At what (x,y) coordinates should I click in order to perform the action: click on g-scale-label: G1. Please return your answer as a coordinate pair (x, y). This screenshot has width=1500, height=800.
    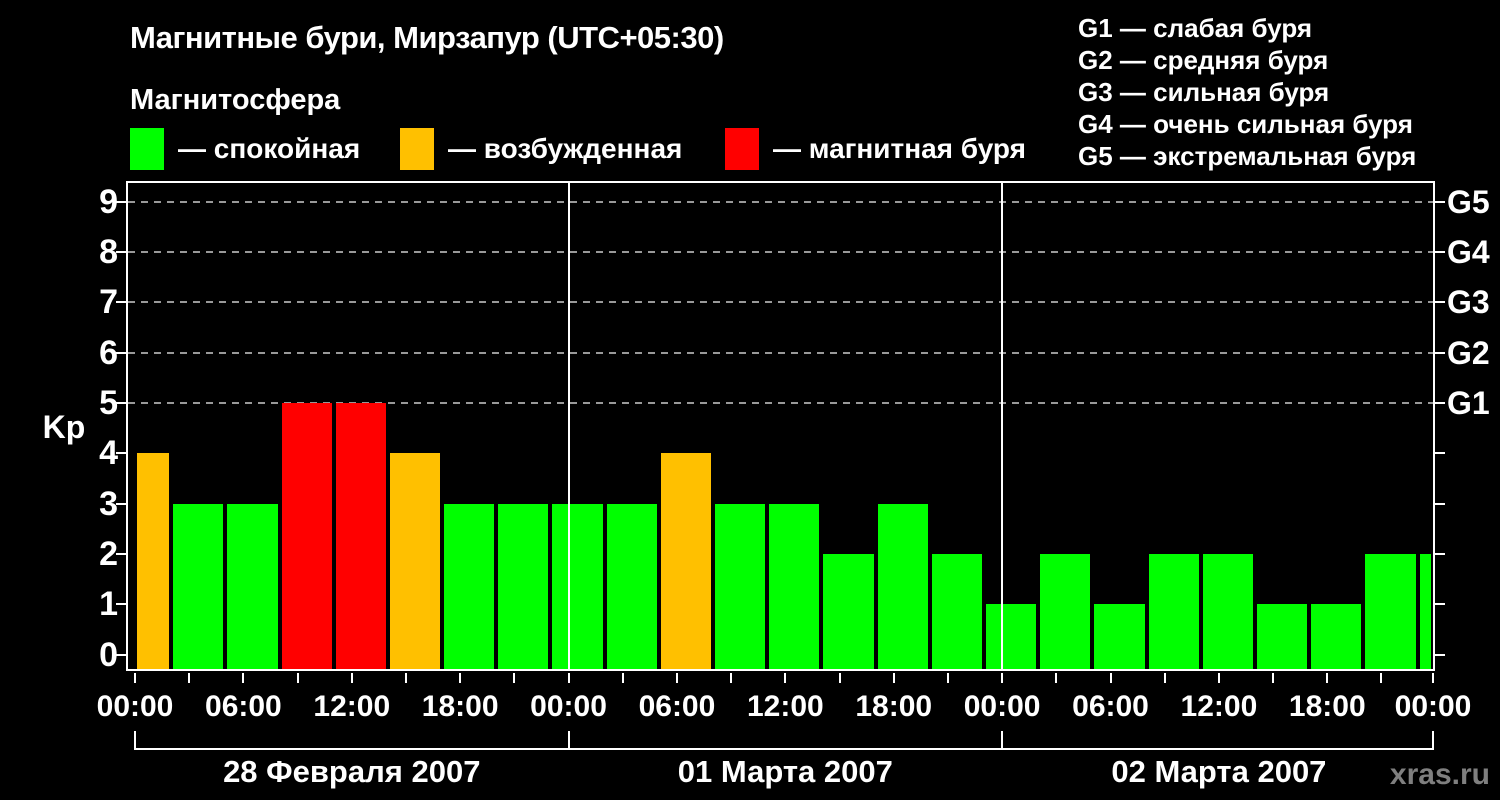
    Looking at the image, I should click on (1468, 403).